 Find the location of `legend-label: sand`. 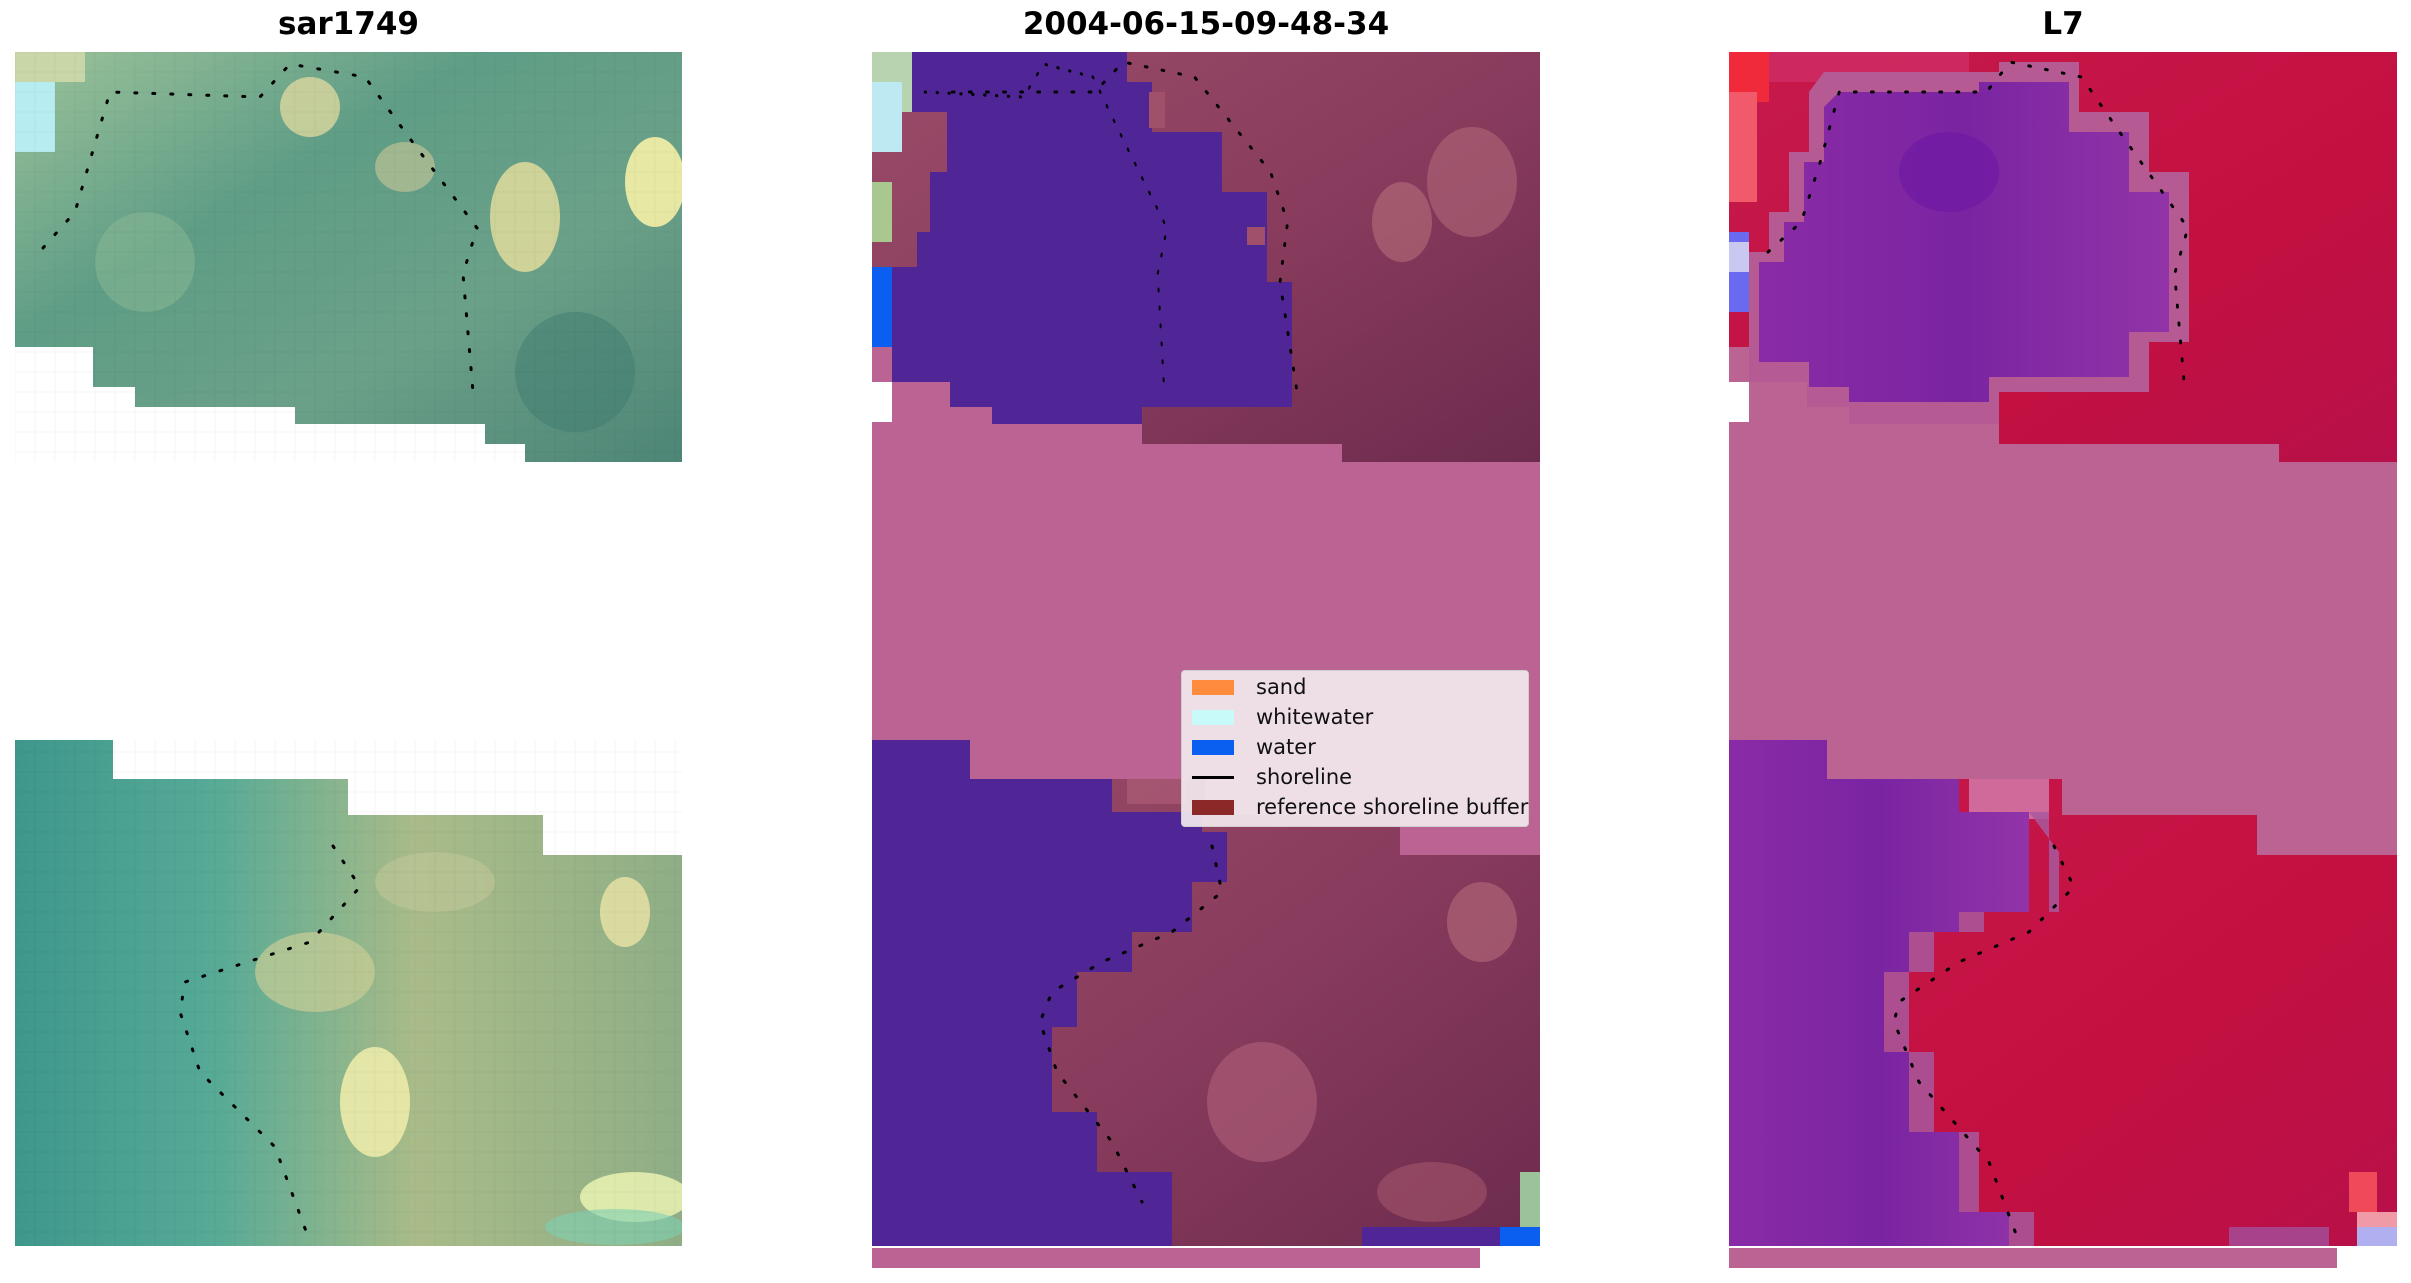

legend-label: sand is located at coordinates (1281, 687).